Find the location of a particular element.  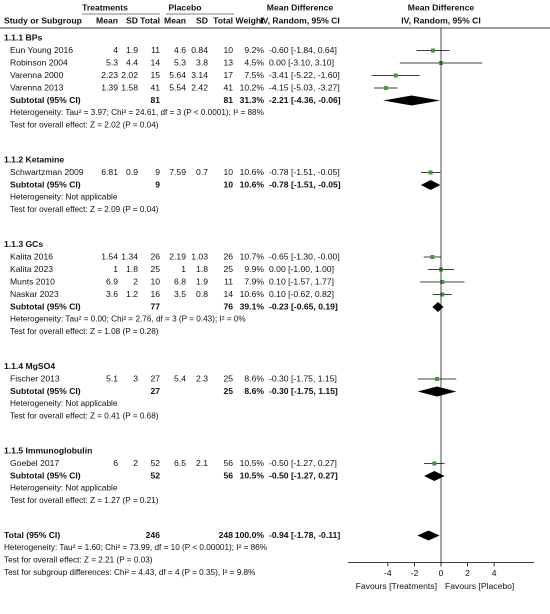

ci-text: -3.41 [-5.22, -1.60] is located at coordinates (304, 75).